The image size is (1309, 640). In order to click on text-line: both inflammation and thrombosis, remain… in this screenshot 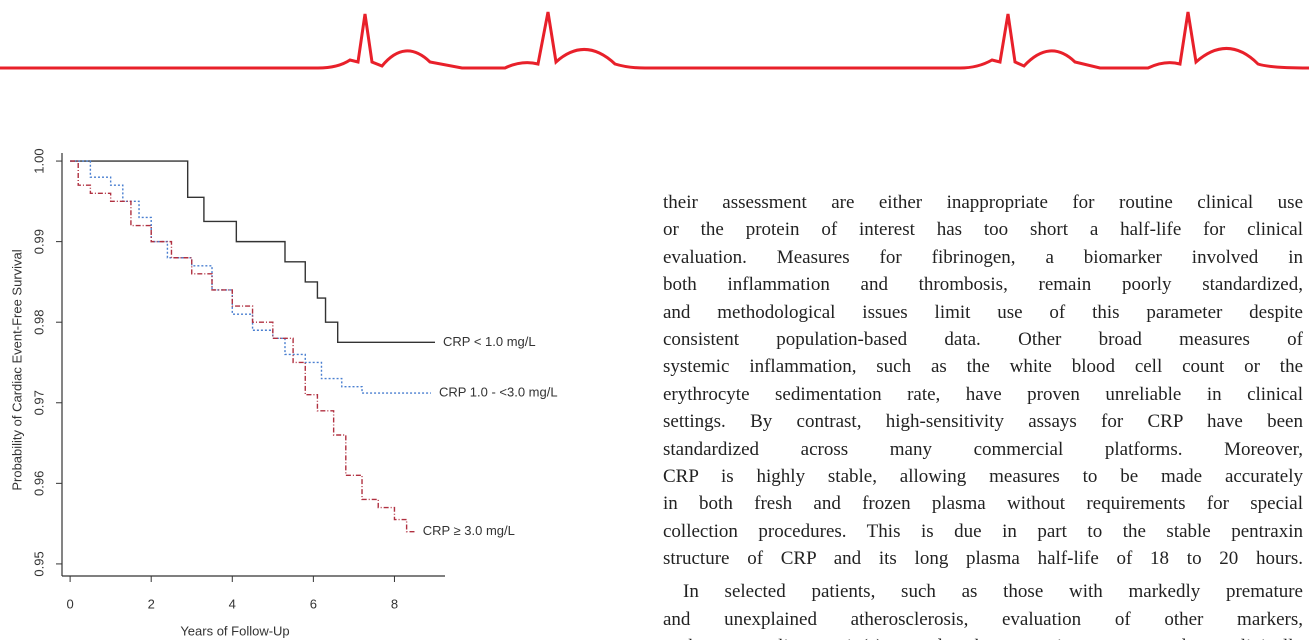, I will do `click(983, 285)`.